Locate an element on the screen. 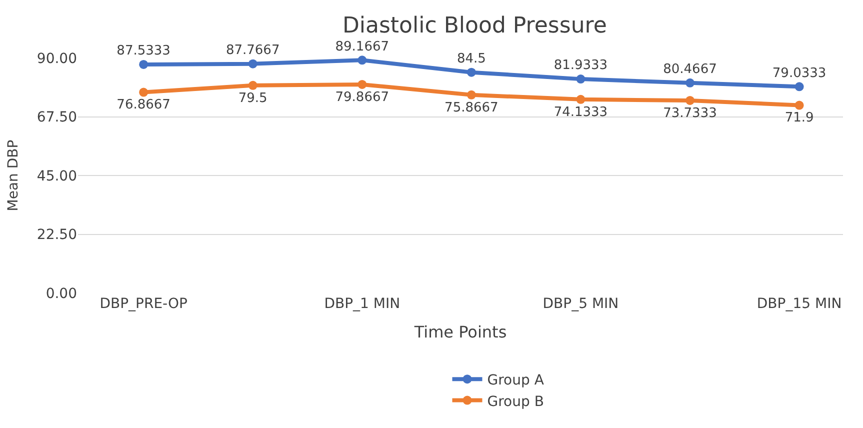  x-tick-label: DBP_15 MIN is located at coordinates (799, 304).